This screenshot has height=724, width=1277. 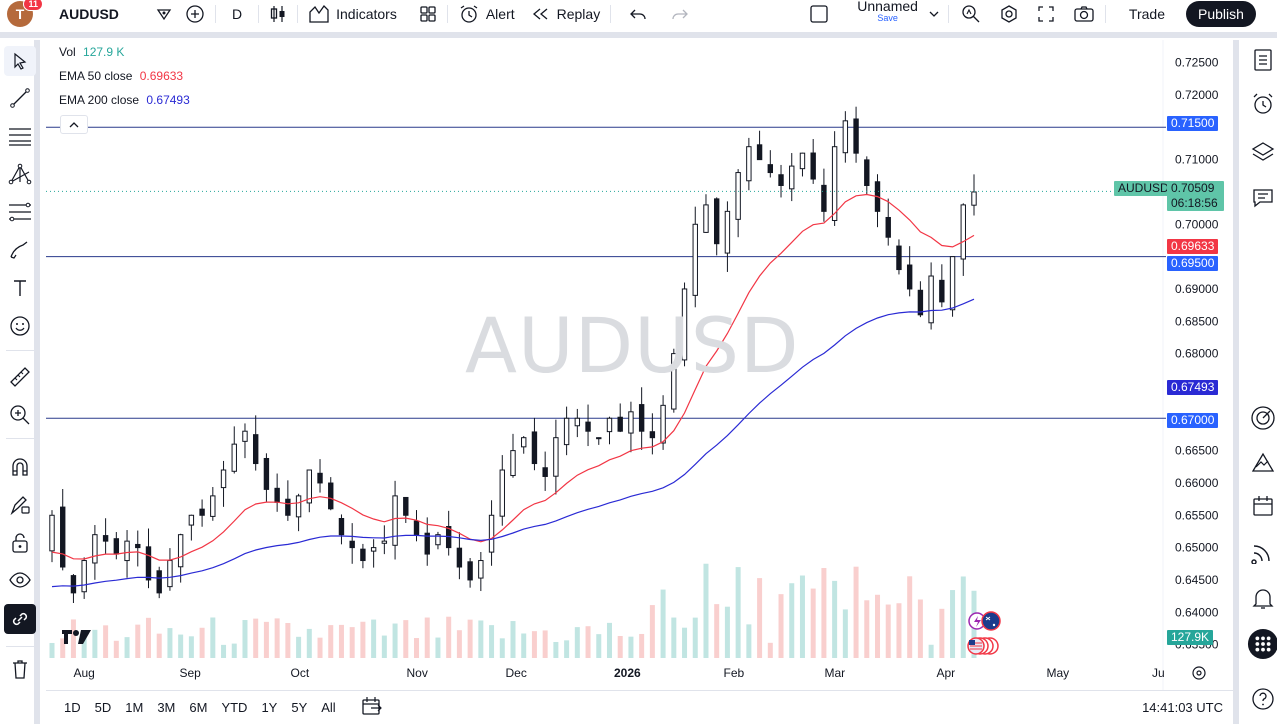 I want to click on favorite-icon, so click(x=164, y=14).